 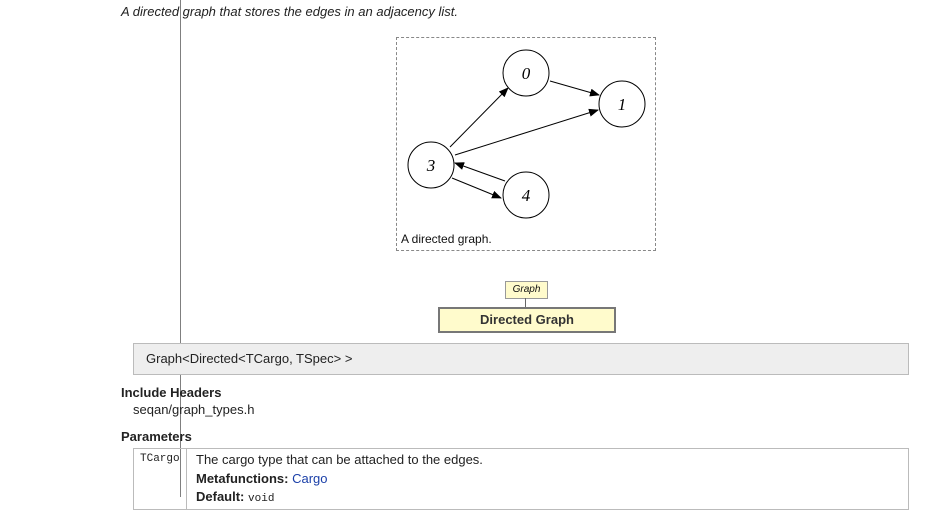 I want to click on include-headers-title: Include Headers, so click(x=171, y=392).